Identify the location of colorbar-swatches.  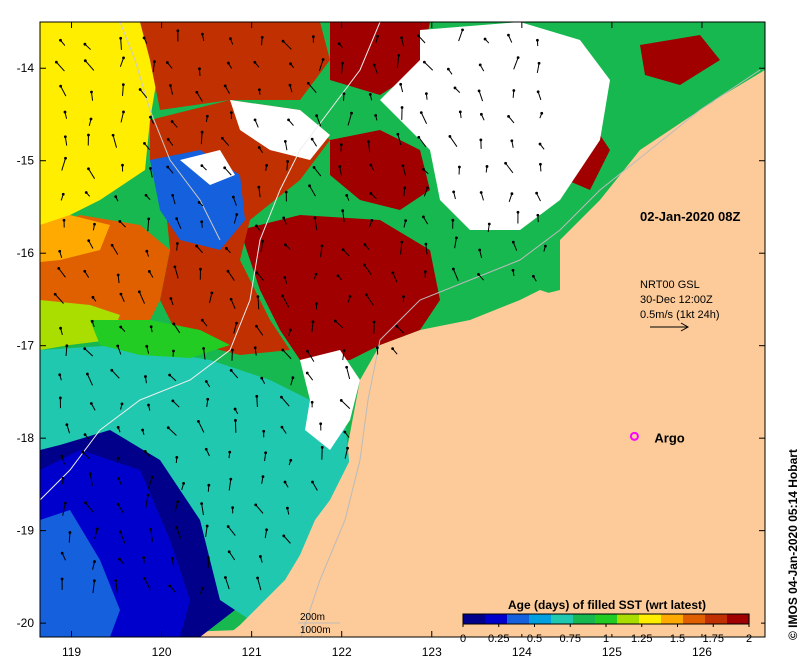
(606, 619).